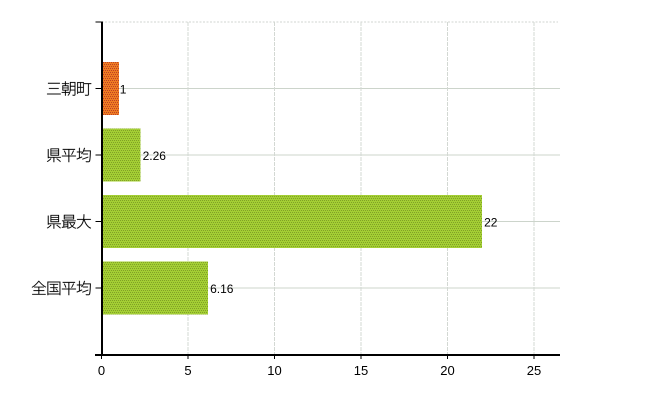  Describe the element at coordinates (491, 222) in the screenshot. I see `svg-text: 22` at that location.